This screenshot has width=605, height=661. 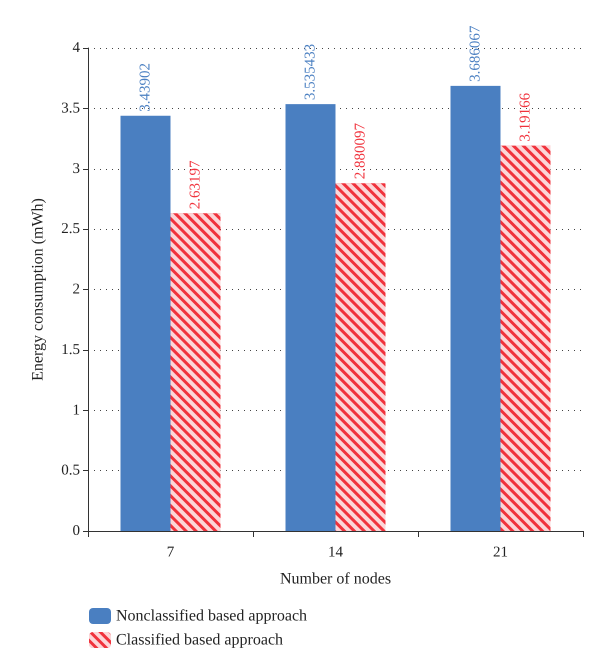 I want to click on y-tick-label: 2, so click(x=76, y=290).